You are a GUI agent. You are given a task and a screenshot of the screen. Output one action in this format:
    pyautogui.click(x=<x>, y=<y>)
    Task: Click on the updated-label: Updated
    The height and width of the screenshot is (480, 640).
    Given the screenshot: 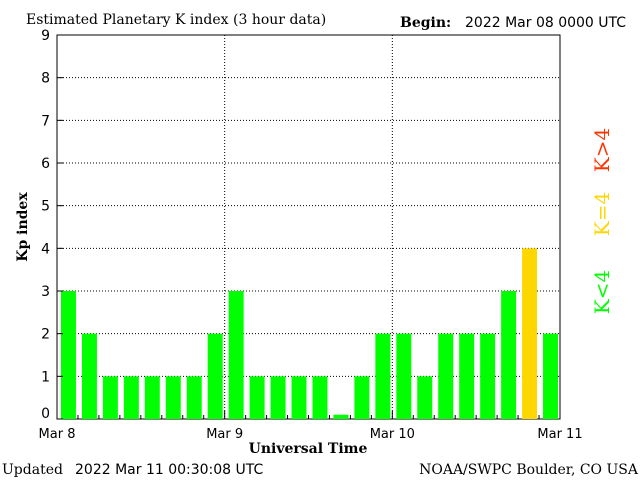 What is the action you would take?
    pyautogui.click(x=32, y=470)
    